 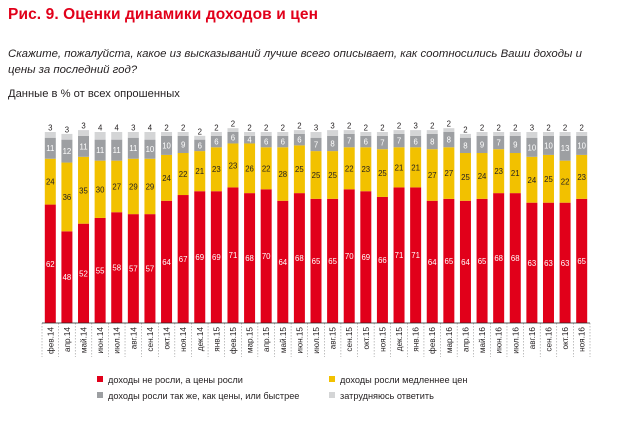 I want to click on data-label: 62, so click(x=50, y=264).